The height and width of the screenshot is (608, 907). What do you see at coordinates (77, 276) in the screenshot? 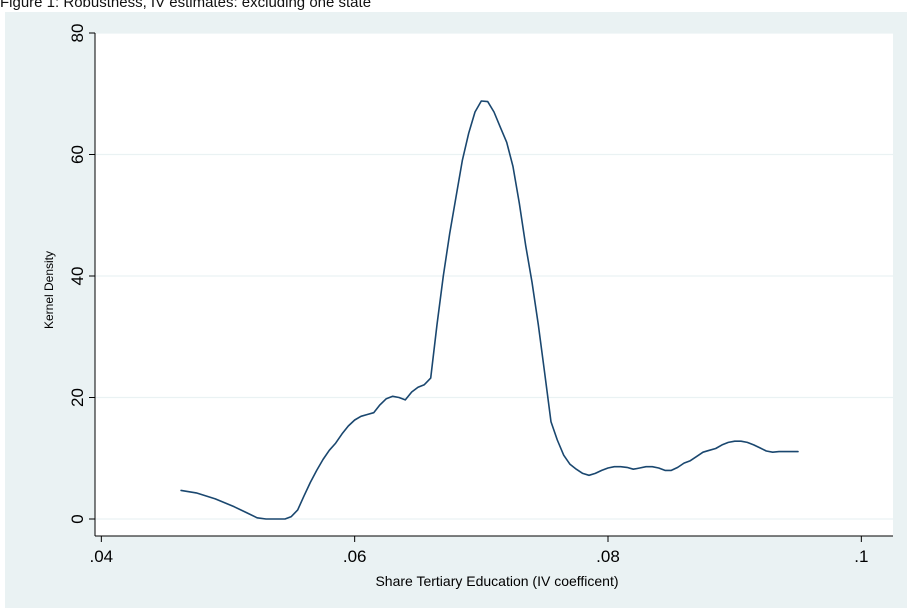
I see `y-tick-label: 40` at bounding box center [77, 276].